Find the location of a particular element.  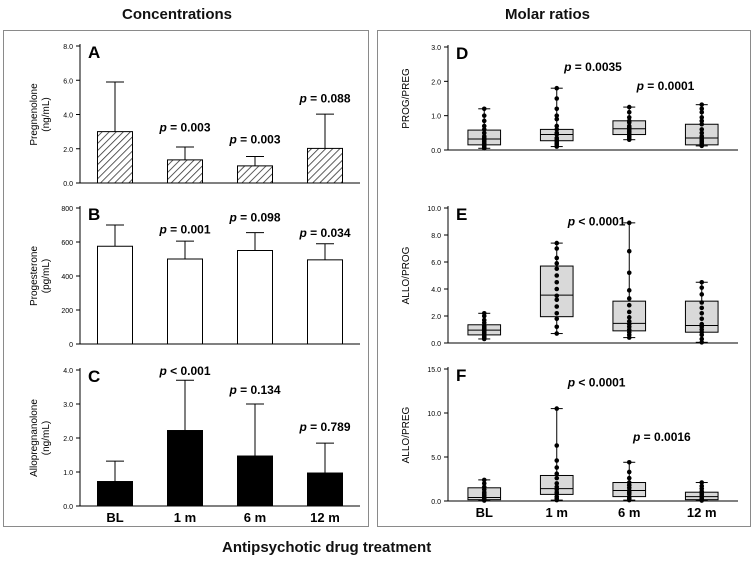

chart-d-p-value: = 0.0035 is located at coordinates (596, 67).